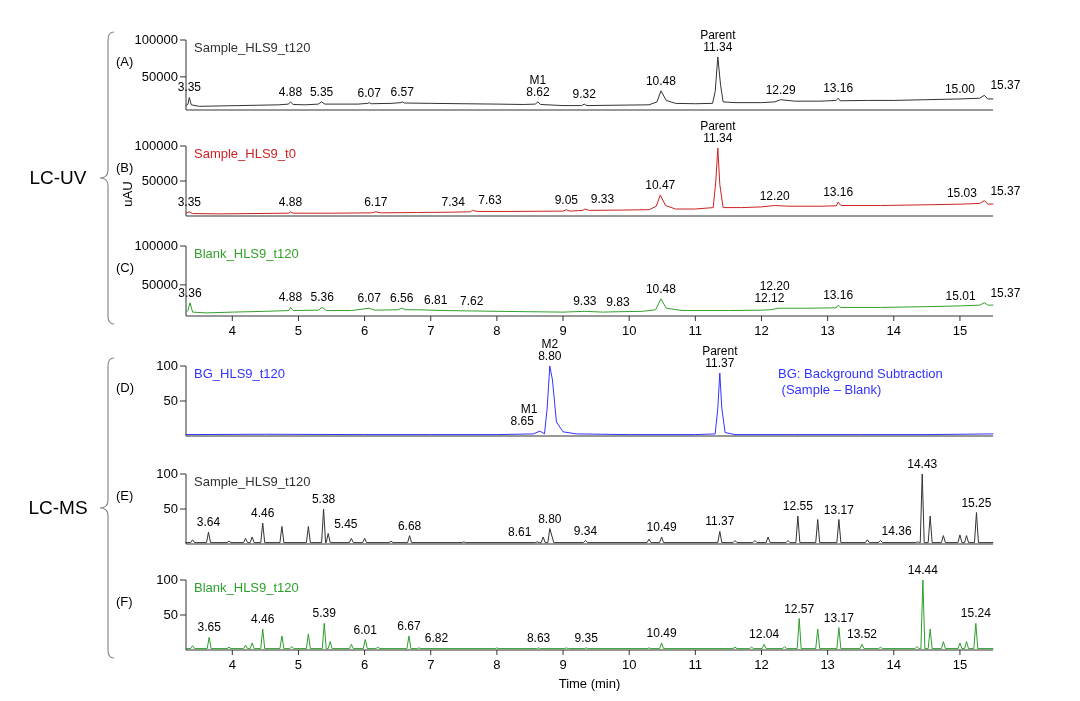  I want to click on annotation: 14.36, so click(896, 530).